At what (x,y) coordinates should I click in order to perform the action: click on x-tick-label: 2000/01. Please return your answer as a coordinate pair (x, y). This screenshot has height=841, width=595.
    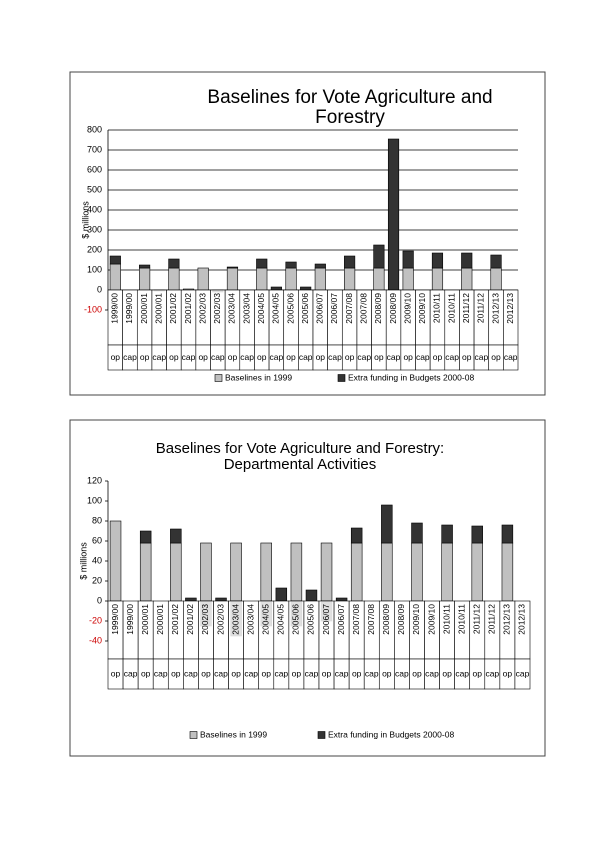
    Looking at the image, I should click on (145, 619).